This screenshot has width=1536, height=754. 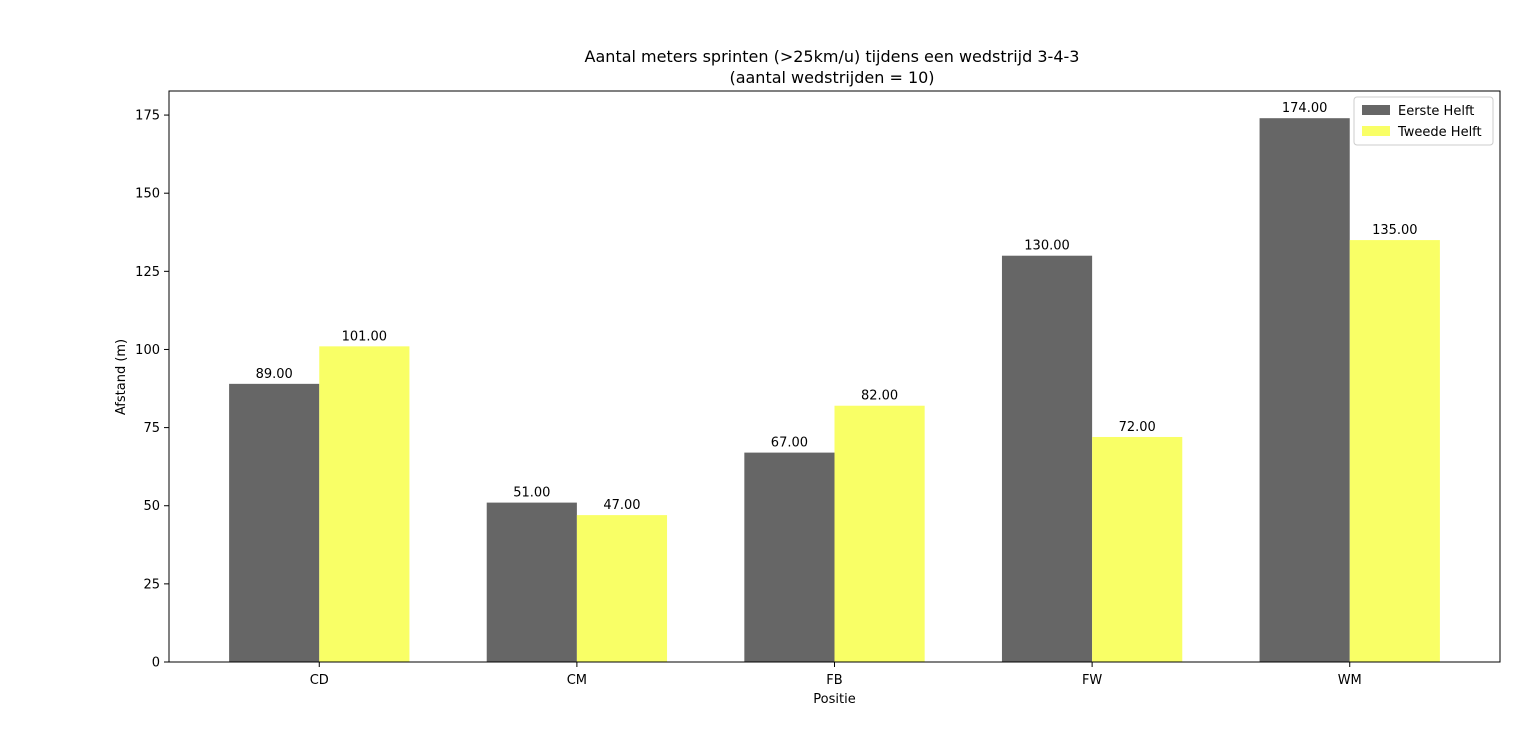 I want to click on x-tick-label-fw: FW, so click(x=1092, y=680).